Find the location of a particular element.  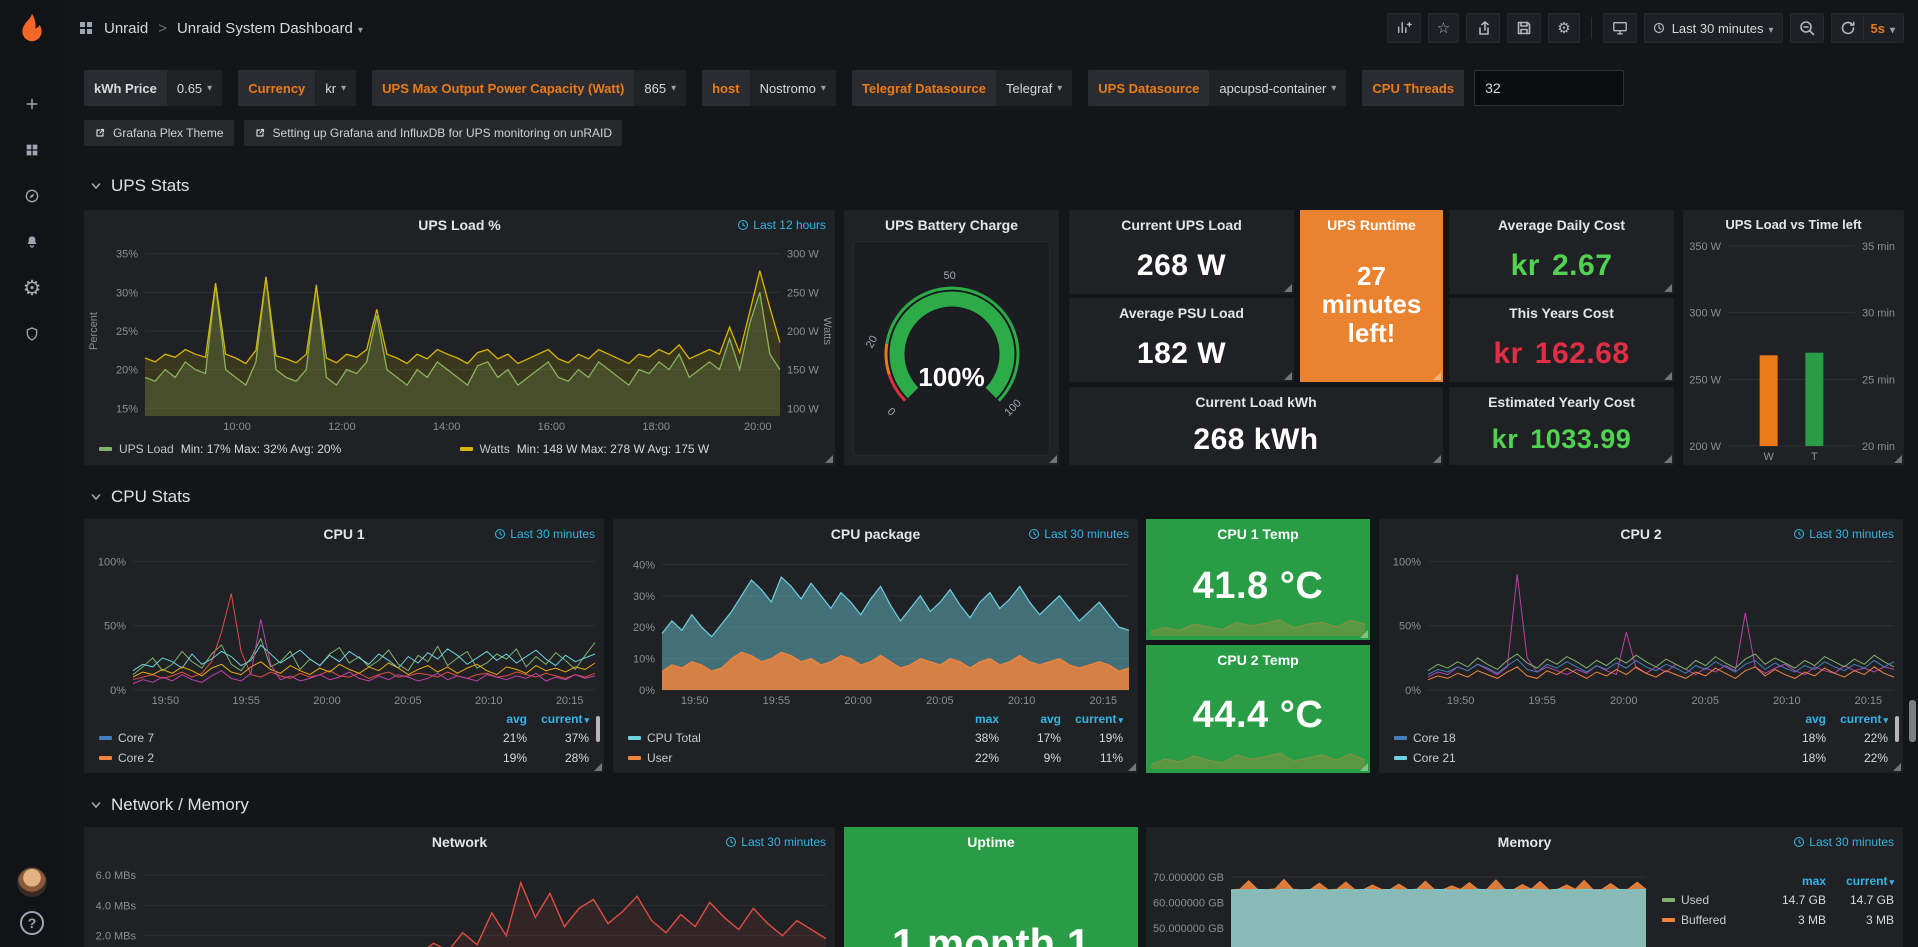

panel-title: Network is located at coordinates (459, 841).